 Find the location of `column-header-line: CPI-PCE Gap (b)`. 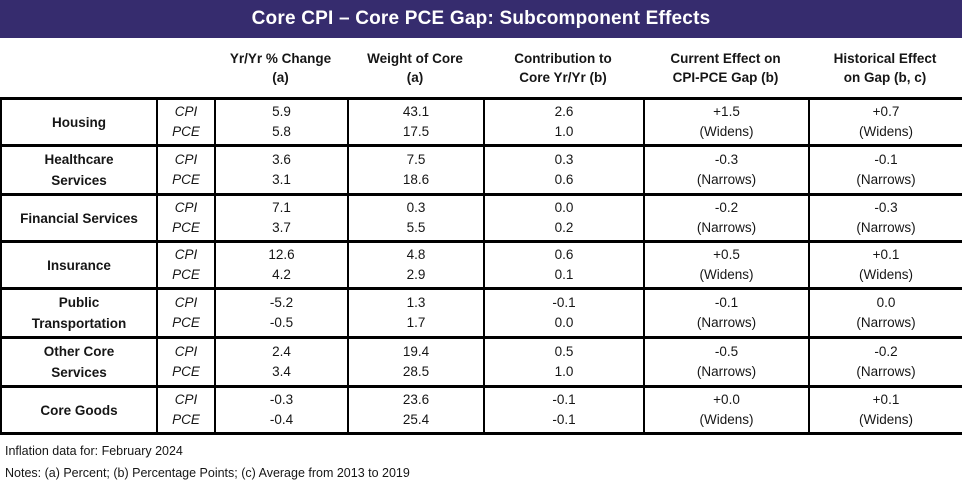

column-header-line: CPI-PCE Gap (b) is located at coordinates (725, 77).